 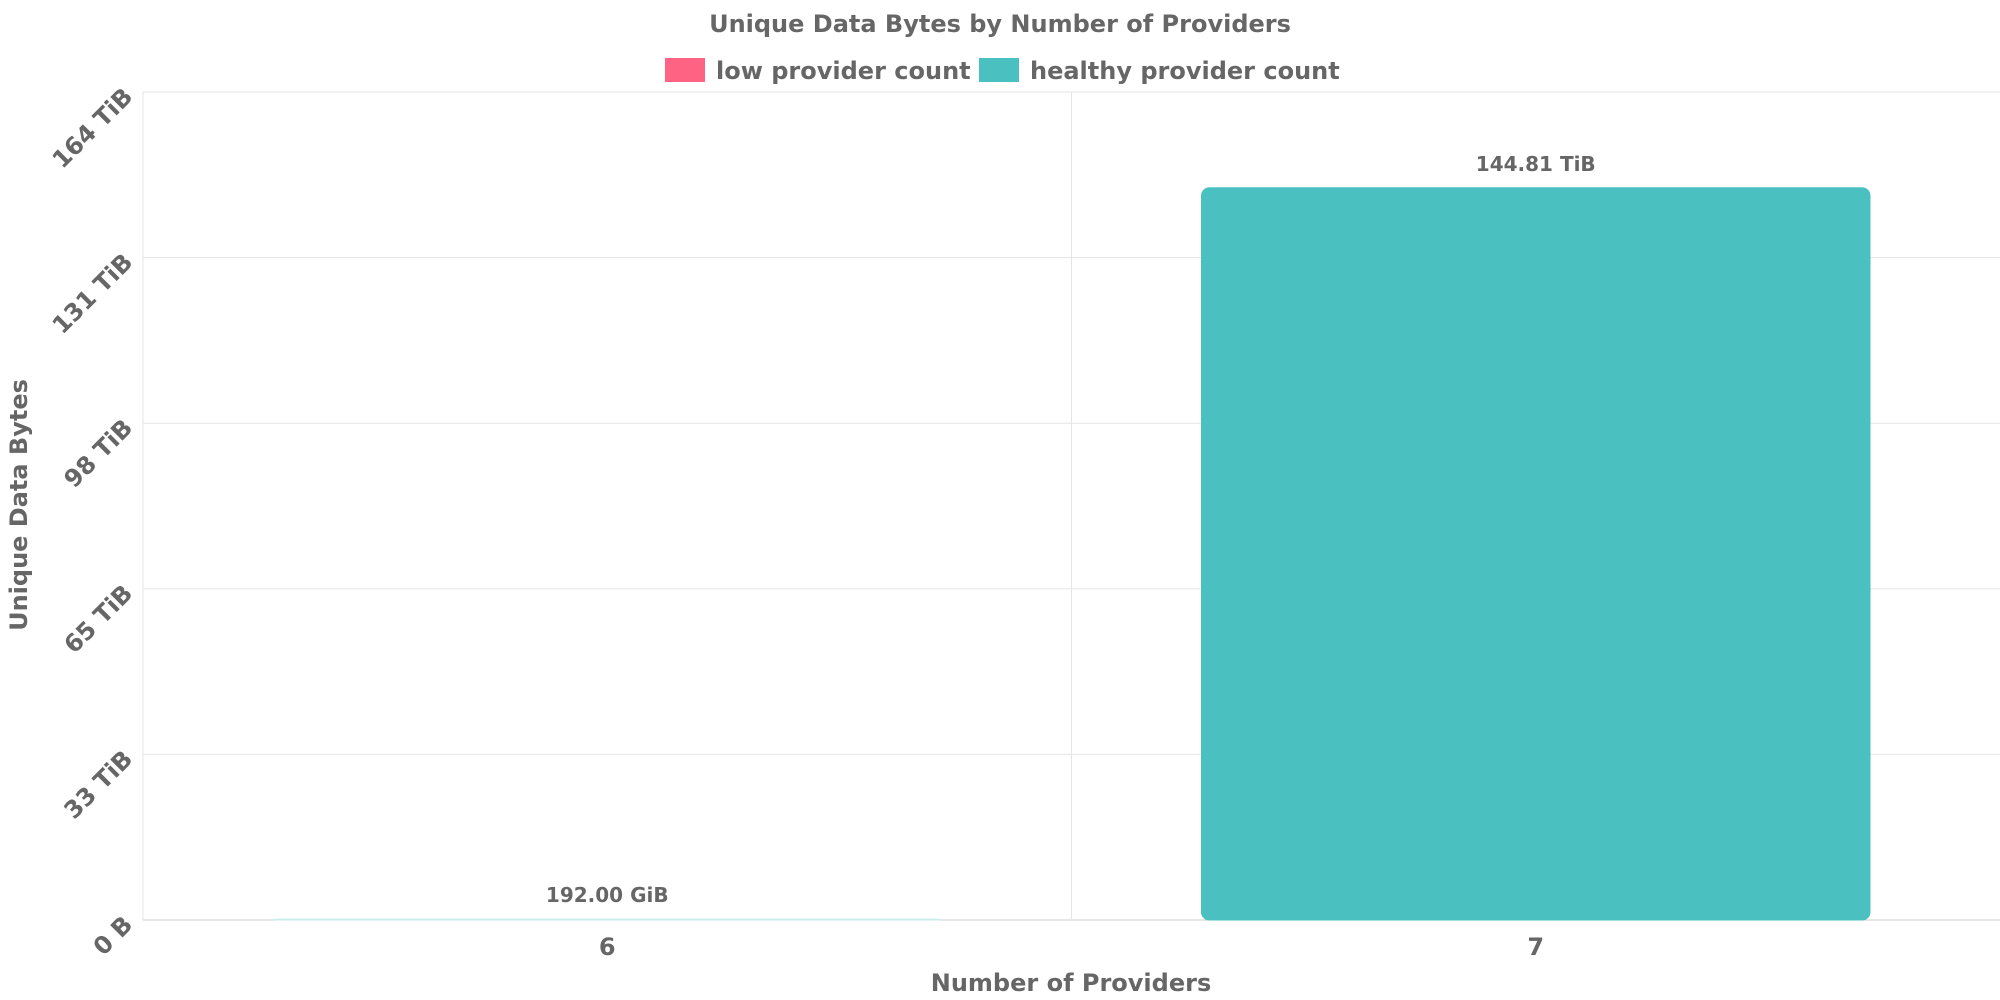 What do you see at coordinates (999, 70) in the screenshot?
I see `legend-swatch-healthy` at bounding box center [999, 70].